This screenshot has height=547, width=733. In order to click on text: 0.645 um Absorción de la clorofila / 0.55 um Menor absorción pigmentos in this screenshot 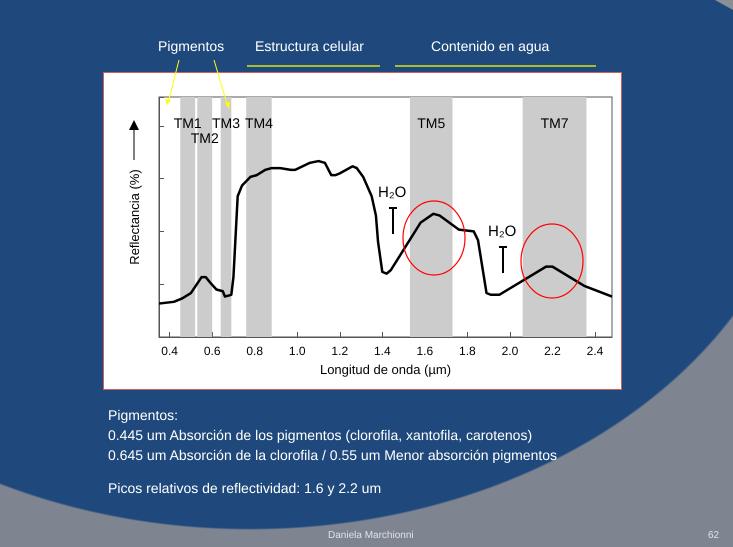, I will do `click(333, 455)`.